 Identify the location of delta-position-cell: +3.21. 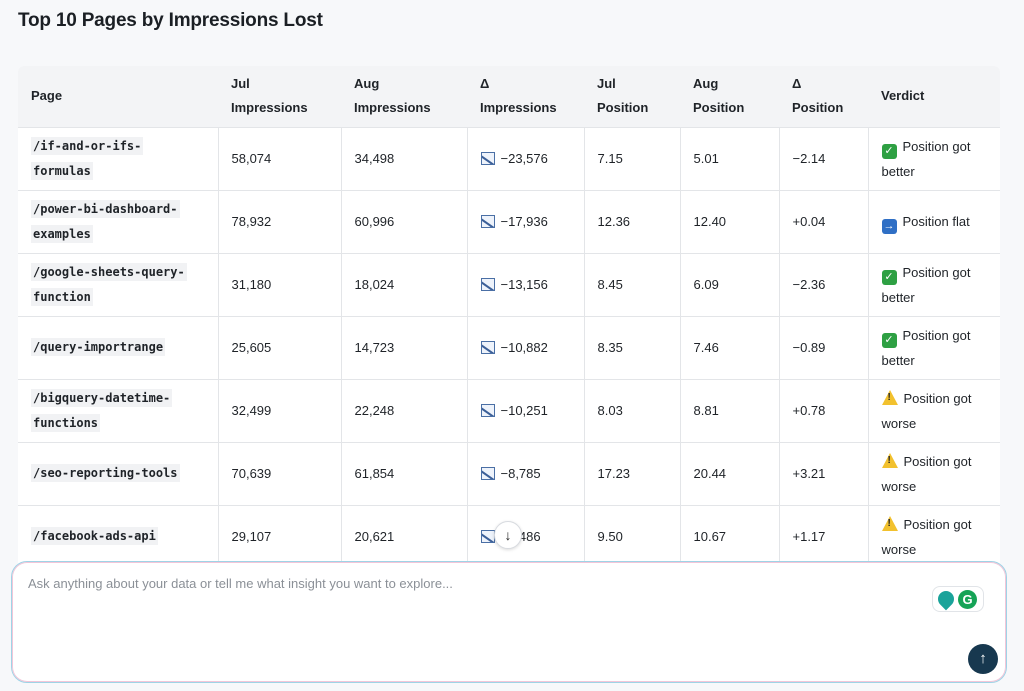
(823, 473).